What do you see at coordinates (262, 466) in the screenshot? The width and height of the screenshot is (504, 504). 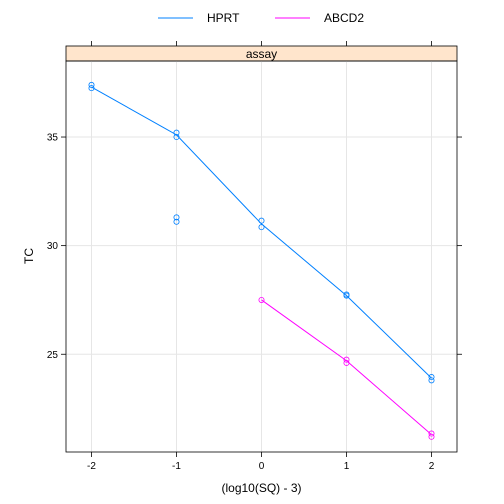 I see `x-tick-label: 0` at bounding box center [262, 466].